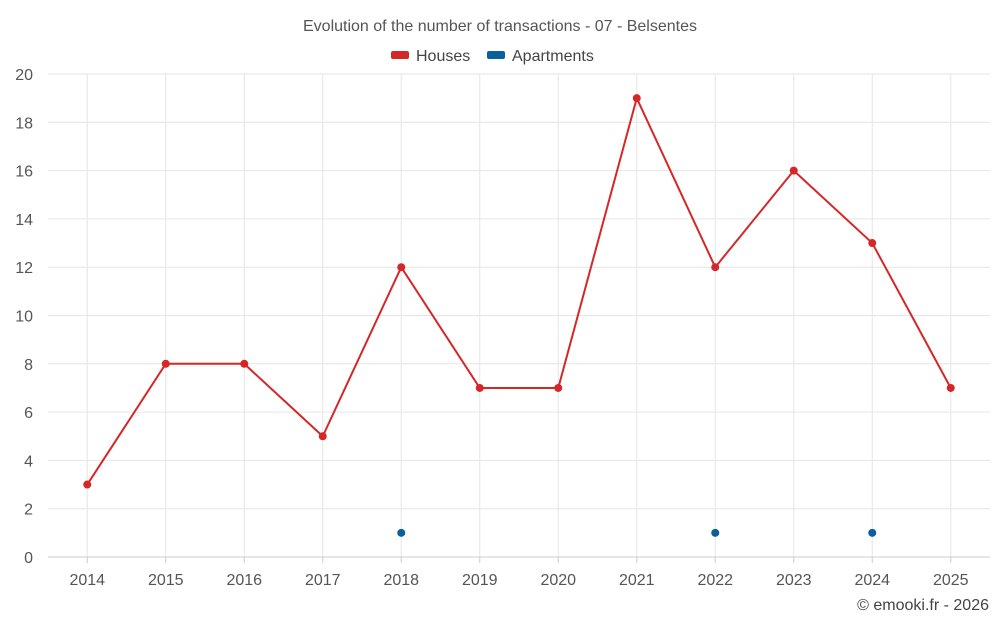  I want to click on x-tick-label: 2014, so click(87, 580).